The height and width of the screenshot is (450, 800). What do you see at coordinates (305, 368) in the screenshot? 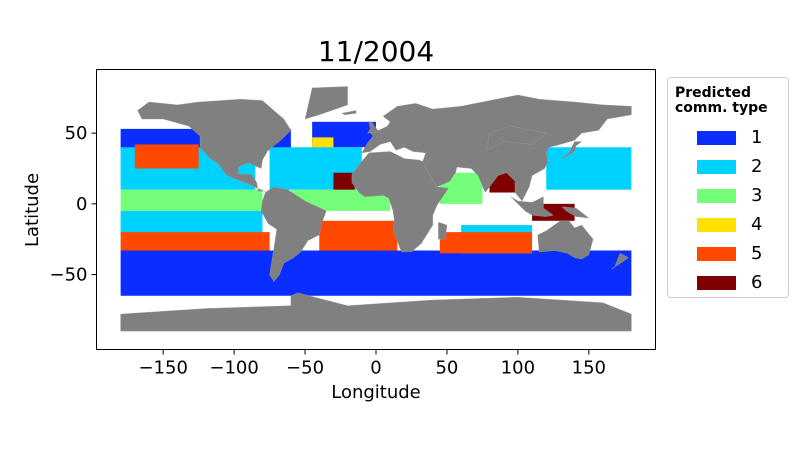
I see `x-tick-label: −50` at bounding box center [305, 368].